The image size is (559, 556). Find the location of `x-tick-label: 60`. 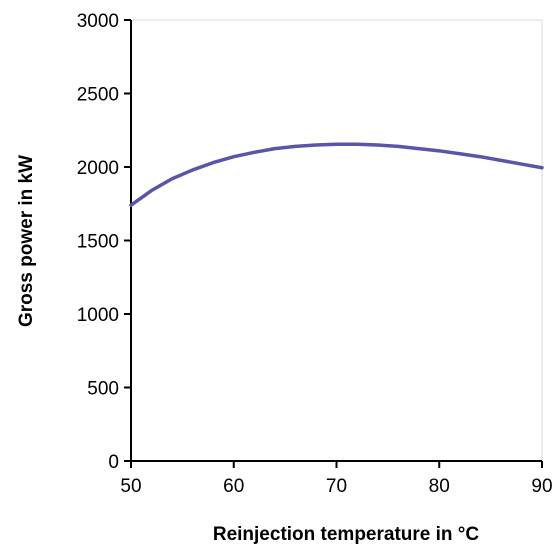

x-tick-label: 60 is located at coordinates (233, 486).